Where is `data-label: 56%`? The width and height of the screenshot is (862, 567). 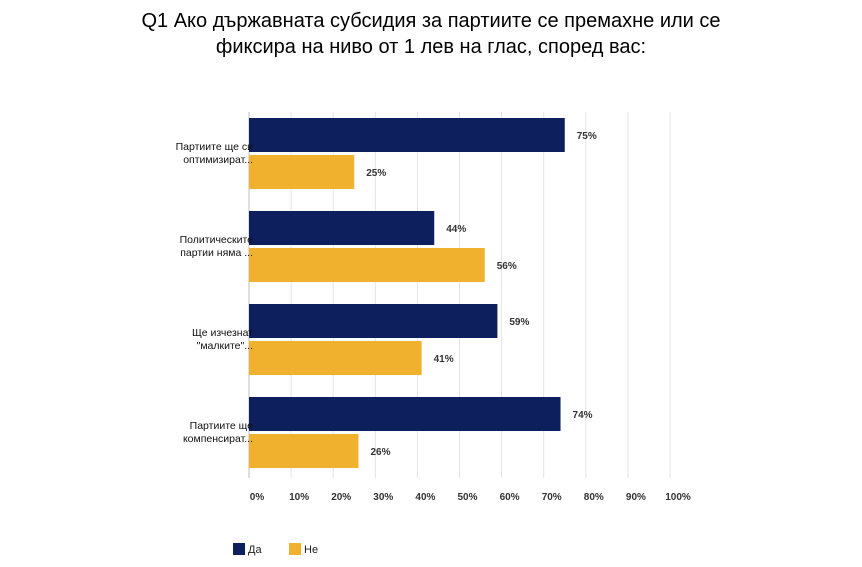
data-label: 56% is located at coordinates (507, 266).